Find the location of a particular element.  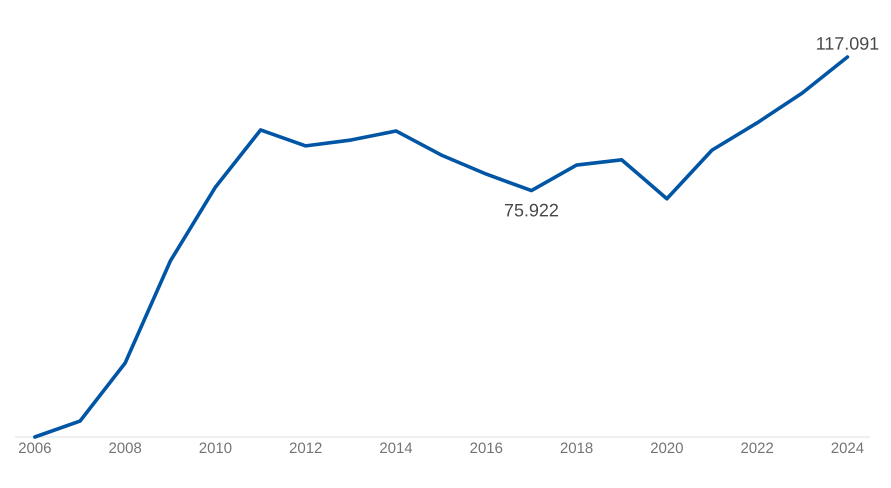

data-label: 75.922 is located at coordinates (531, 210).